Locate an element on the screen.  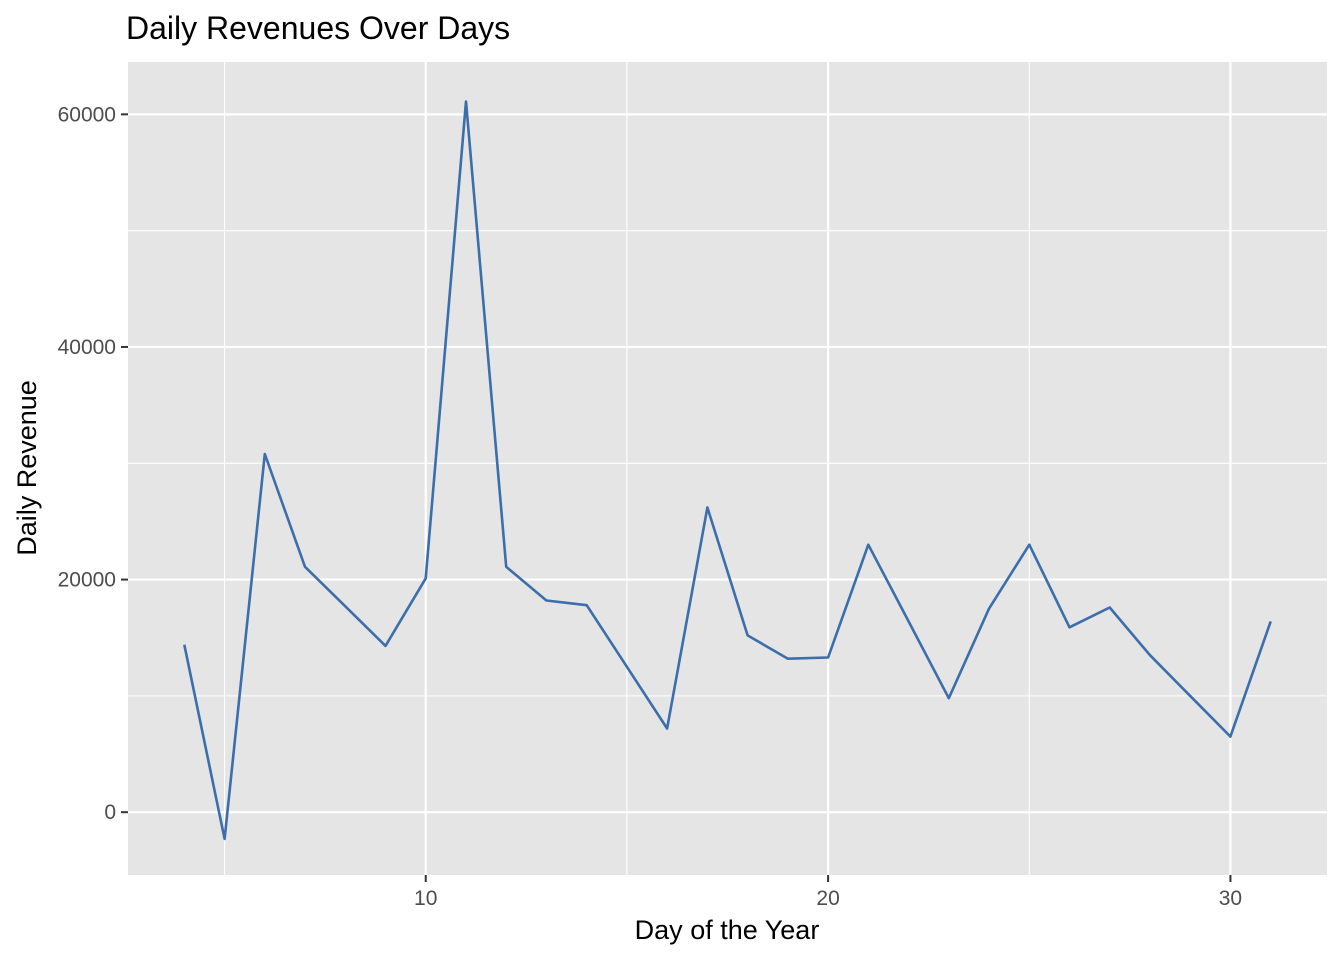
x-tick-label: 10 is located at coordinates (425, 898).